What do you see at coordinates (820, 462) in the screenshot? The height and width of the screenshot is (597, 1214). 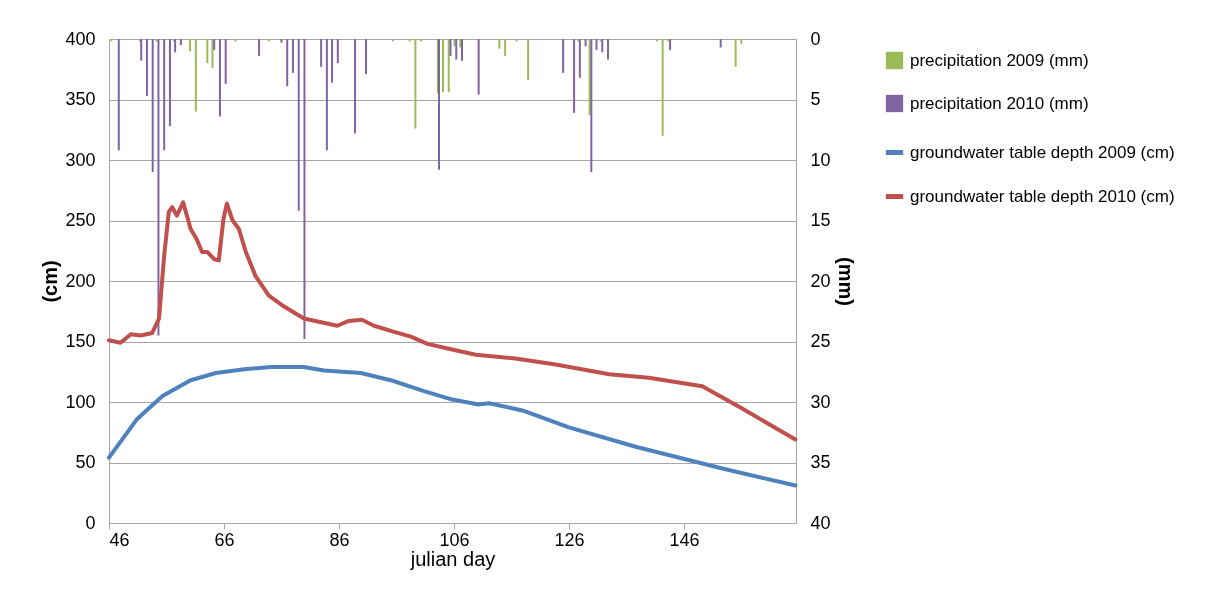 I see `y2-tick-label: 35` at bounding box center [820, 462].